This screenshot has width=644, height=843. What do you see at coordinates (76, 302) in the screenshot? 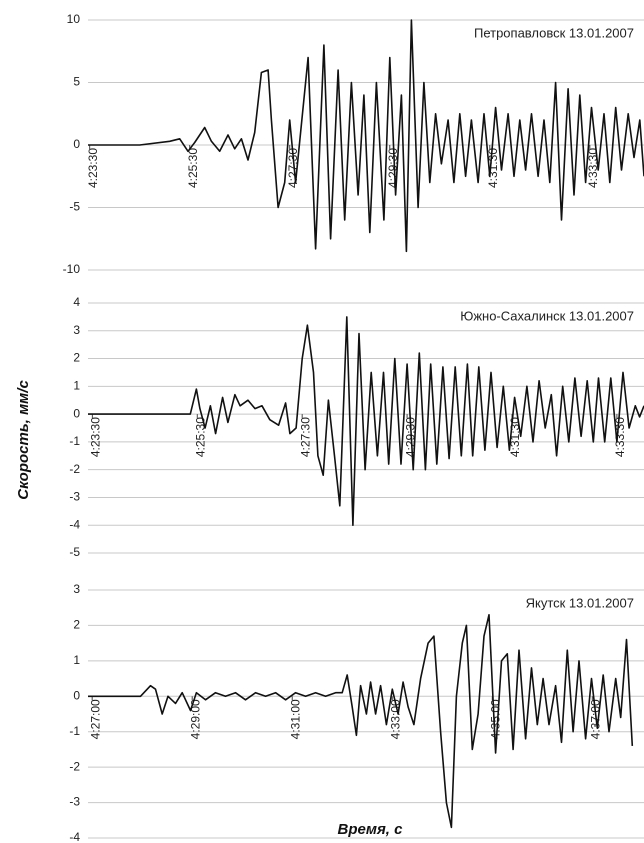
I see `y-tick-label: 4` at bounding box center [76, 302].